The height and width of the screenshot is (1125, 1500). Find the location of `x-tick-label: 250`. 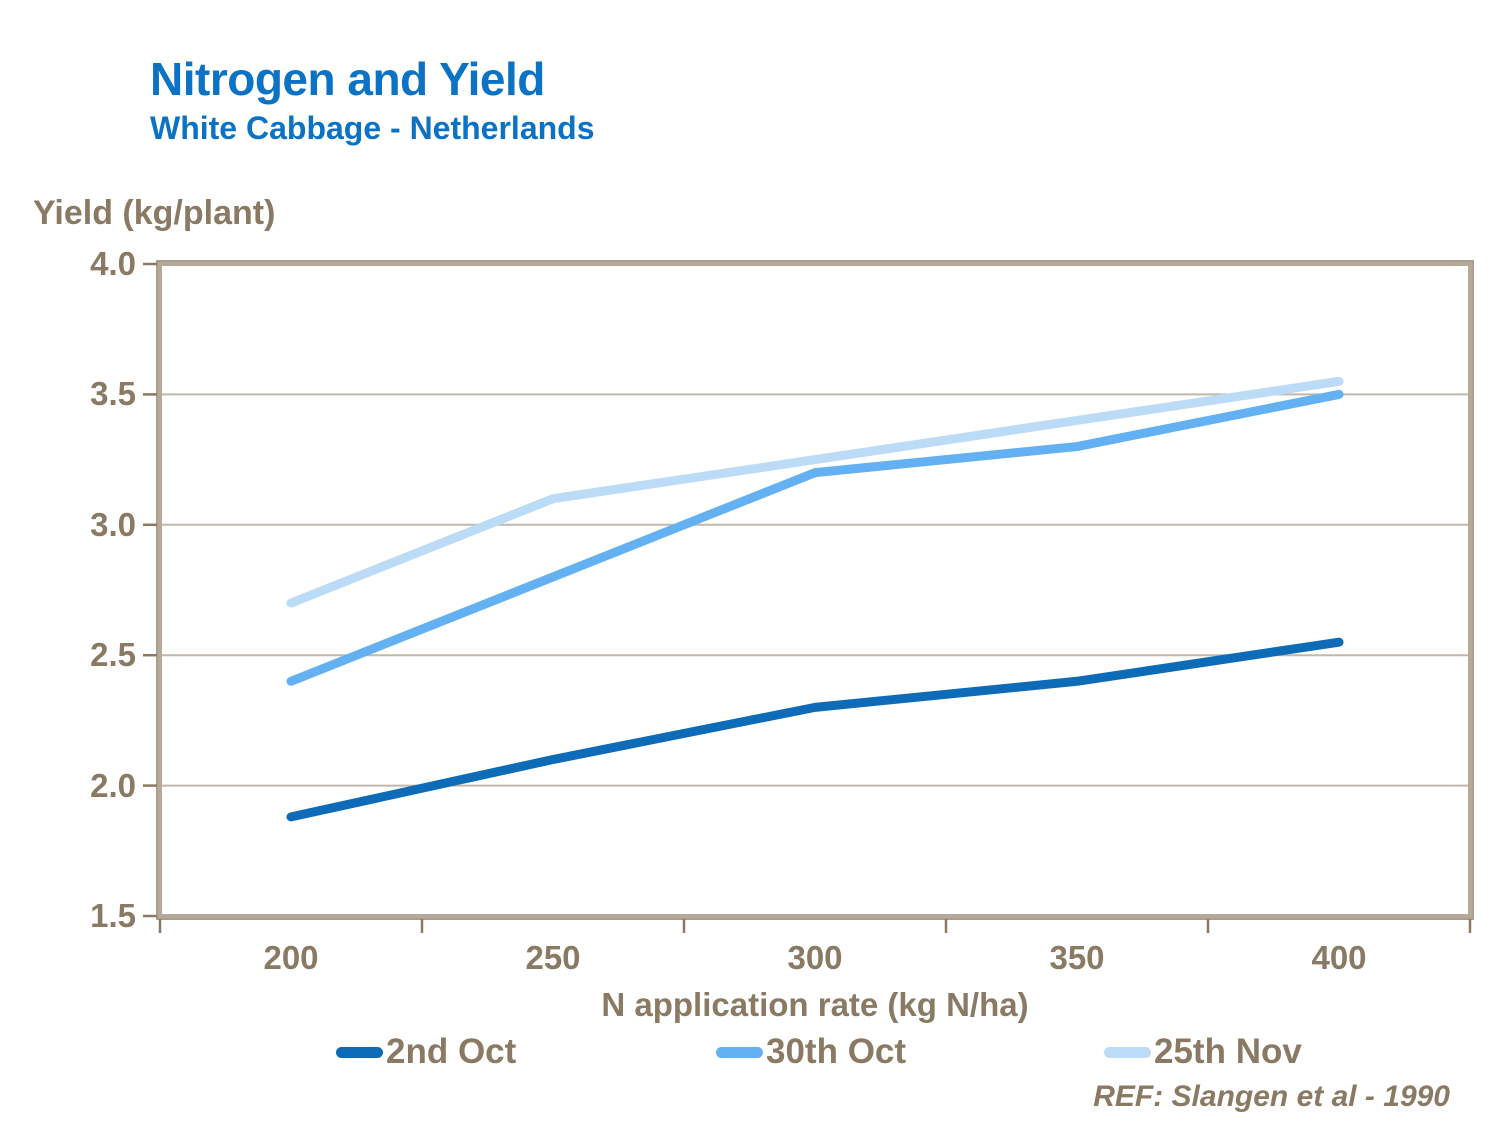

x-tick-label: 250 is located at coordinates (553, 957).